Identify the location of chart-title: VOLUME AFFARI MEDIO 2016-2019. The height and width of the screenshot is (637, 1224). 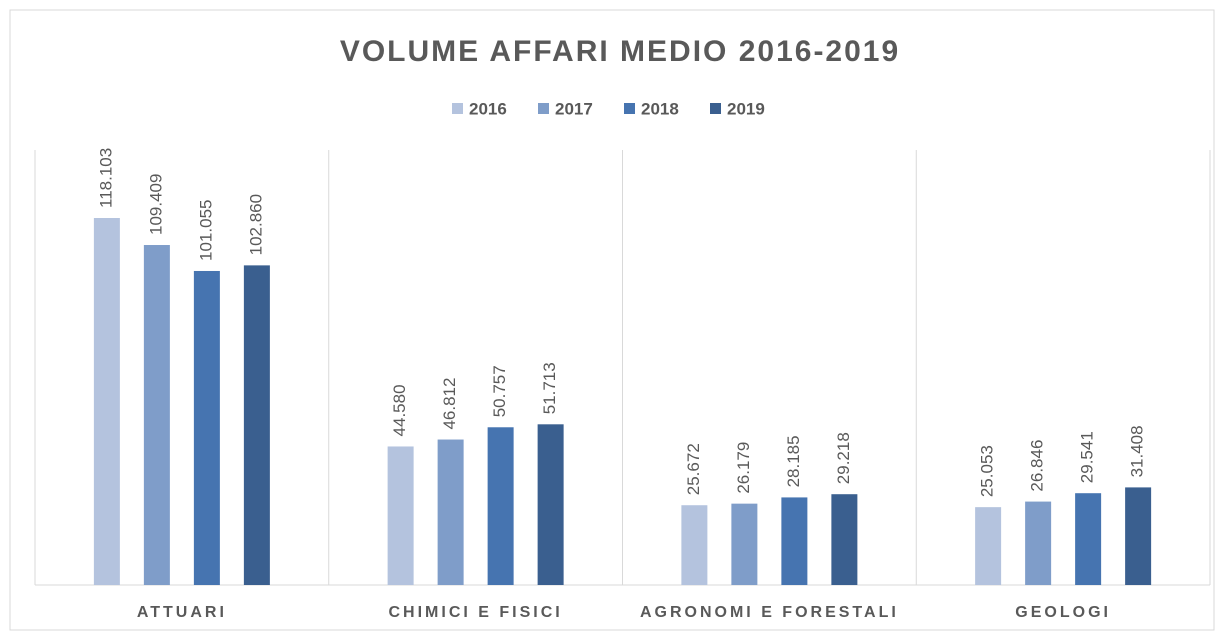
(620, 51).